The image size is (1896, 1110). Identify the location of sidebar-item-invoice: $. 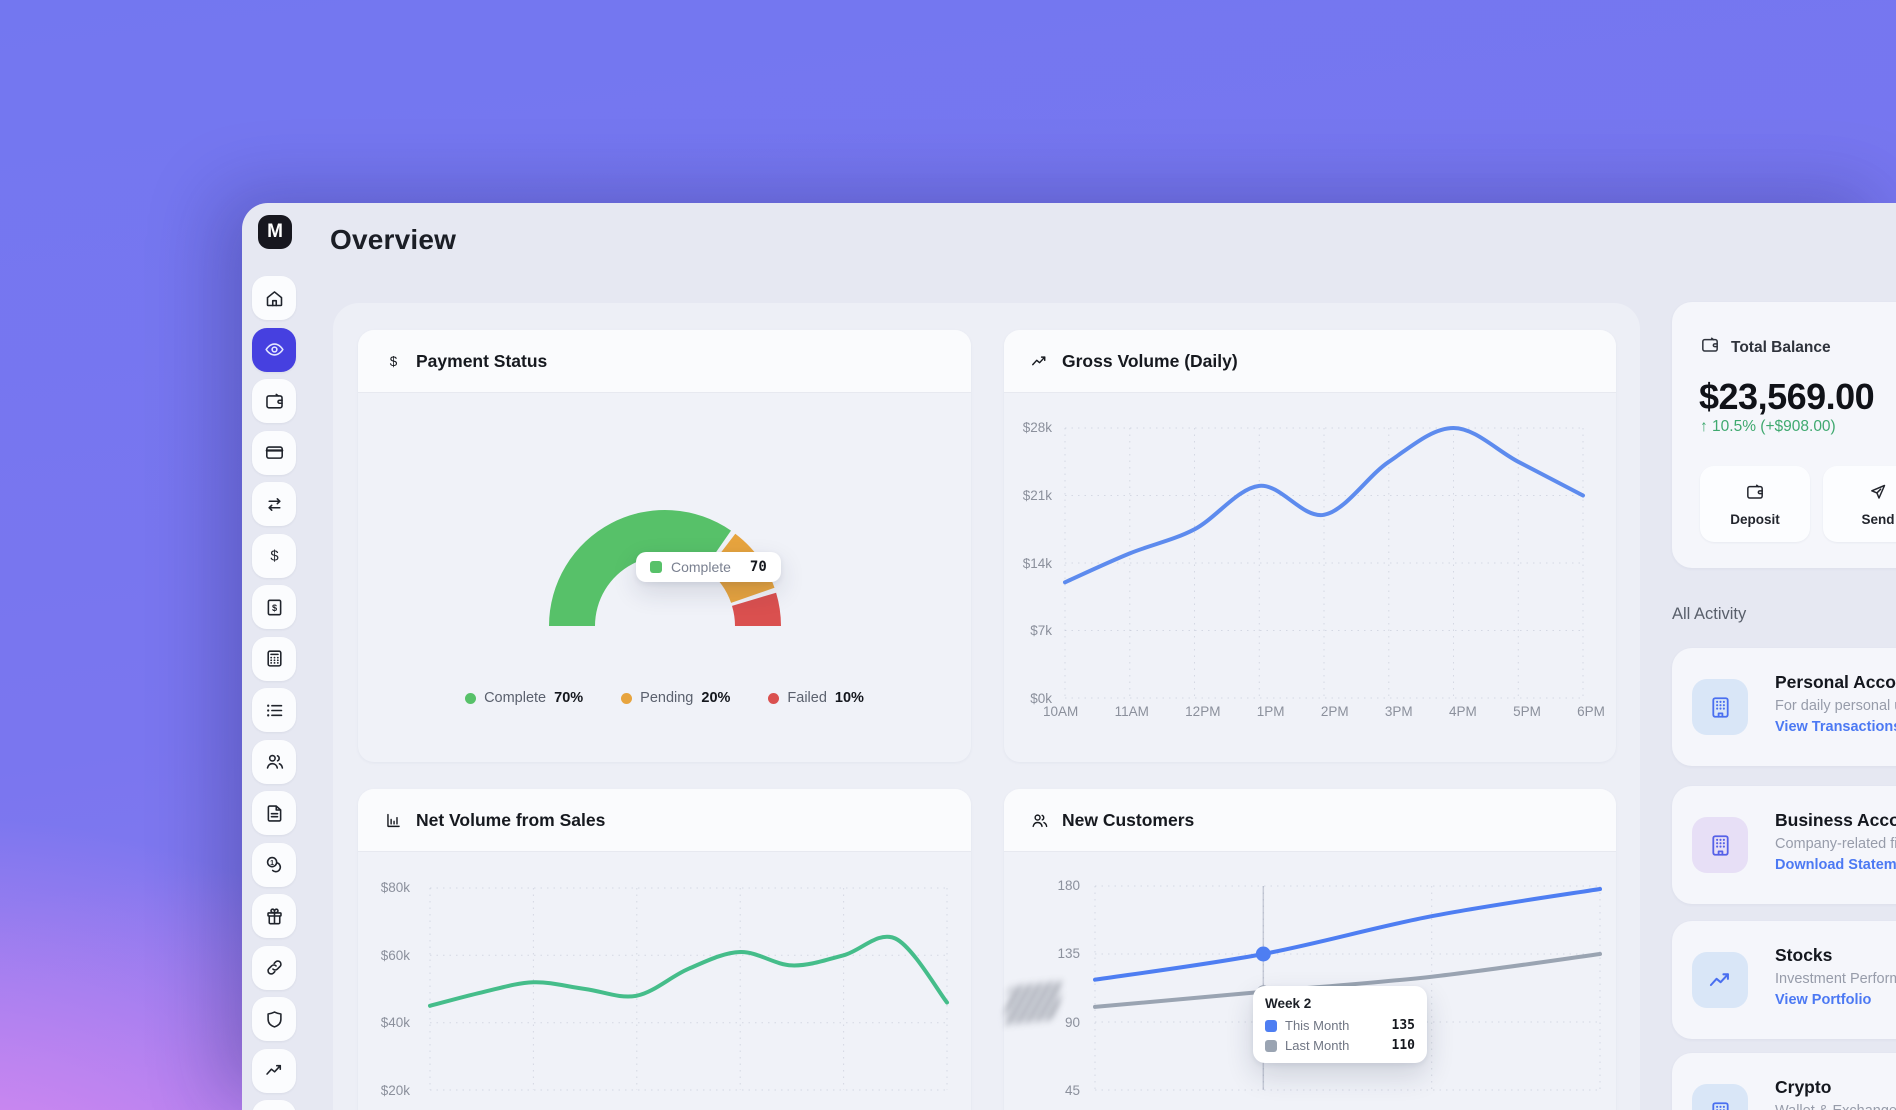
(274, 607).